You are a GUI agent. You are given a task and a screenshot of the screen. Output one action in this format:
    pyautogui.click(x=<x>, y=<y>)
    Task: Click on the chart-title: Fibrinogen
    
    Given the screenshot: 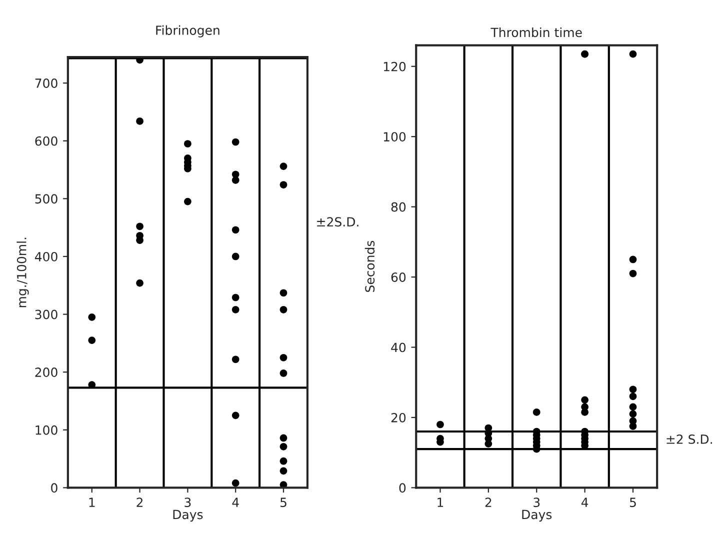 What is the action you would take?
    pyautogui.click(x=188, y=31)
    